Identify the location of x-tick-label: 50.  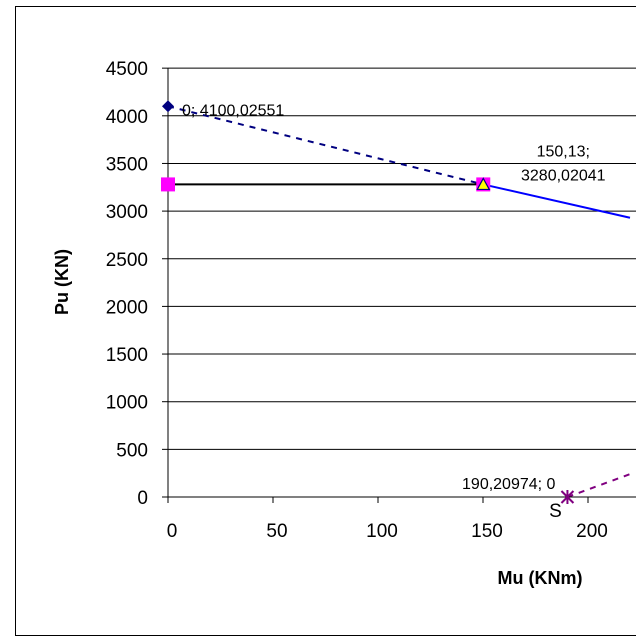
(276, 531).